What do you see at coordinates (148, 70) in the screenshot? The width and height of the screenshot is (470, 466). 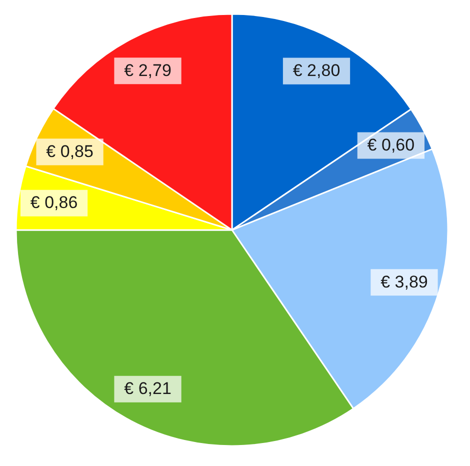 I see `data-label: € 2,79` at bounding box center [148, 70].